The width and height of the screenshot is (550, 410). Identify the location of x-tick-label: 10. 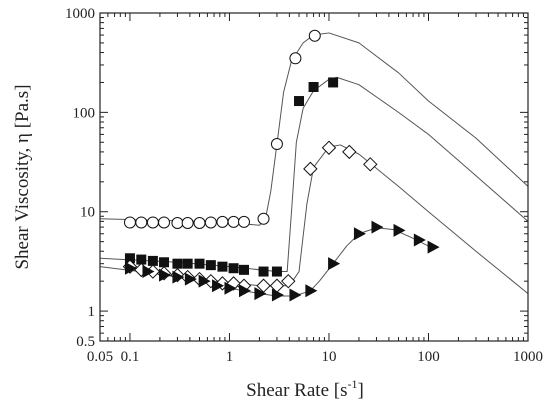
(328, 357).